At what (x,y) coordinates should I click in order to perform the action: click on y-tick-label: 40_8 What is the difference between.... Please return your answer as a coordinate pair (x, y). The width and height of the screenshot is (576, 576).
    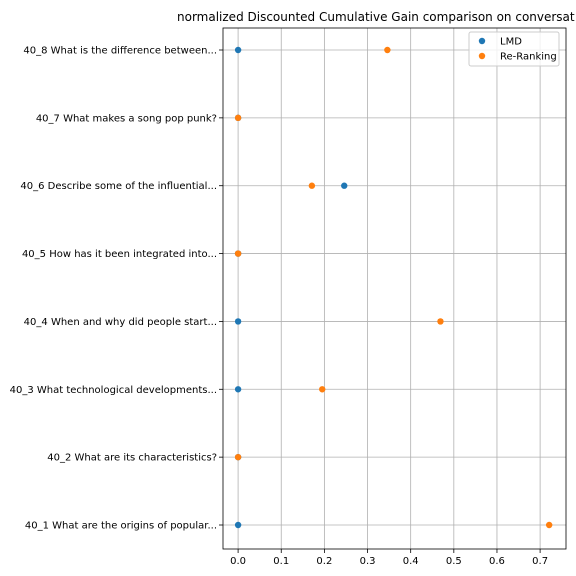
    Looking at the image, I should click on (120, 51).